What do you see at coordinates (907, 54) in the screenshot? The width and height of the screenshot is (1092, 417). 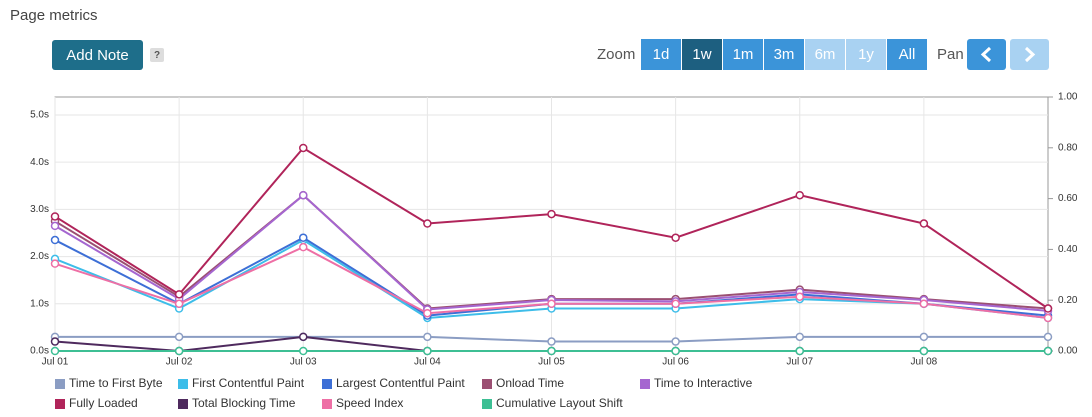 I see `zoom-button: All` at bounding box center [907, 54].